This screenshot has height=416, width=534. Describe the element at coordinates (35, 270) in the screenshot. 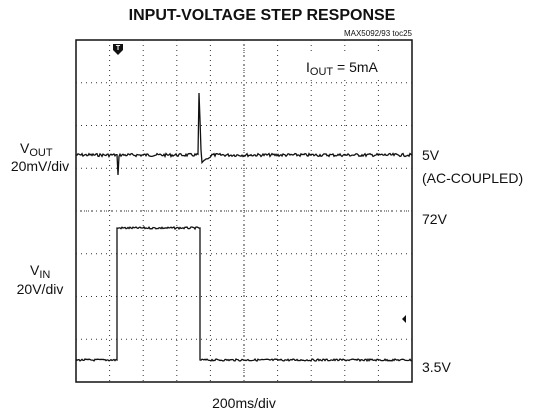

I see `vin-main: V` at that location.